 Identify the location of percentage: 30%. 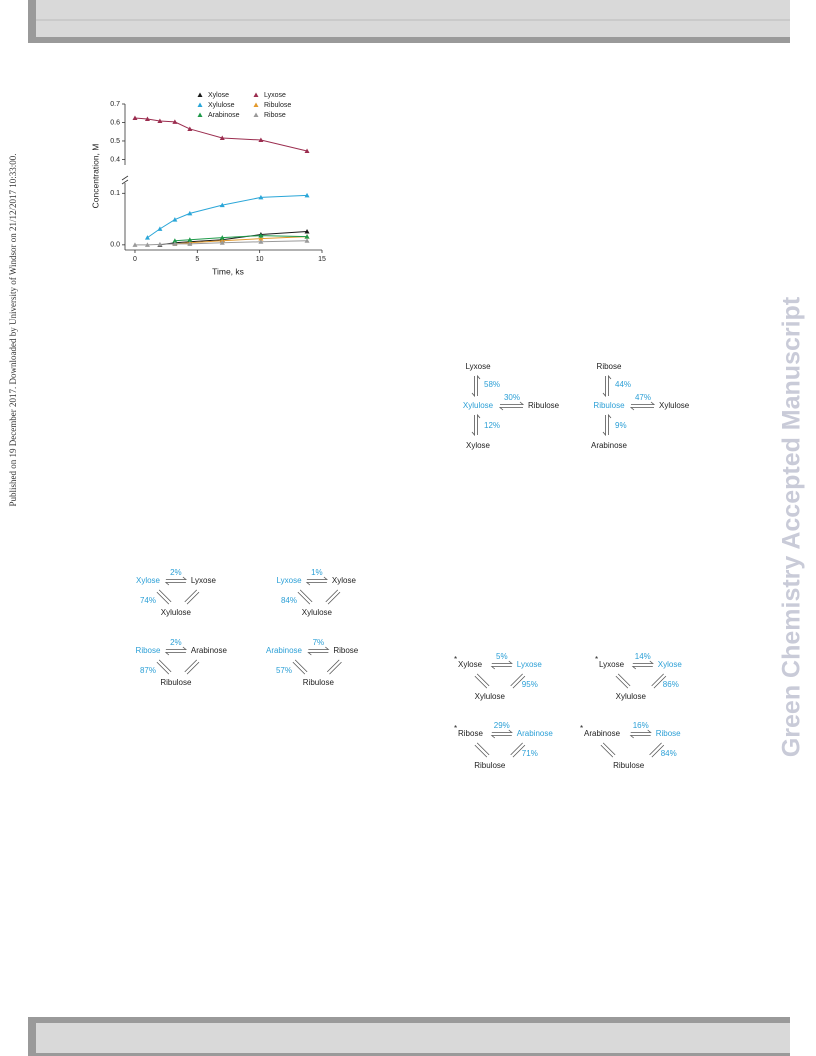
(512, 397).